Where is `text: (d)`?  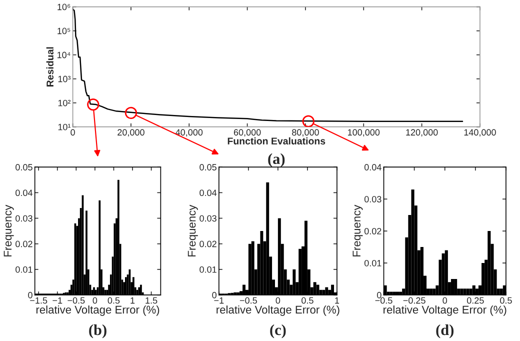
text: (d) is located at coordinates (445, 331).